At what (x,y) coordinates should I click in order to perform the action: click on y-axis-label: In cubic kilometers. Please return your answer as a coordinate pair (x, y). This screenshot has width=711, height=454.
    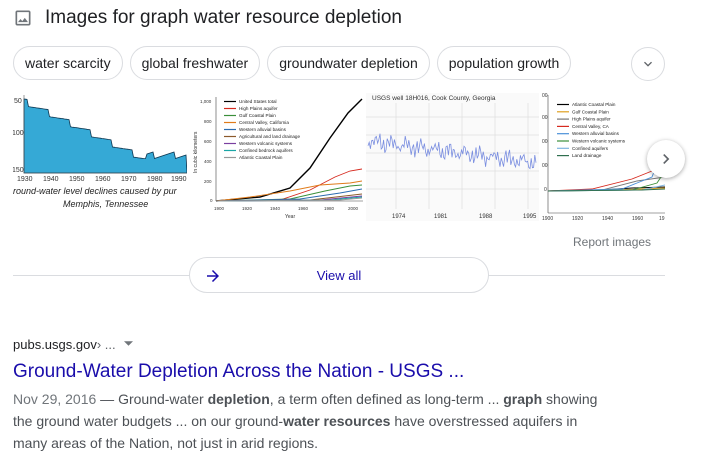
    Looking at the image, I should click on (196, 152).